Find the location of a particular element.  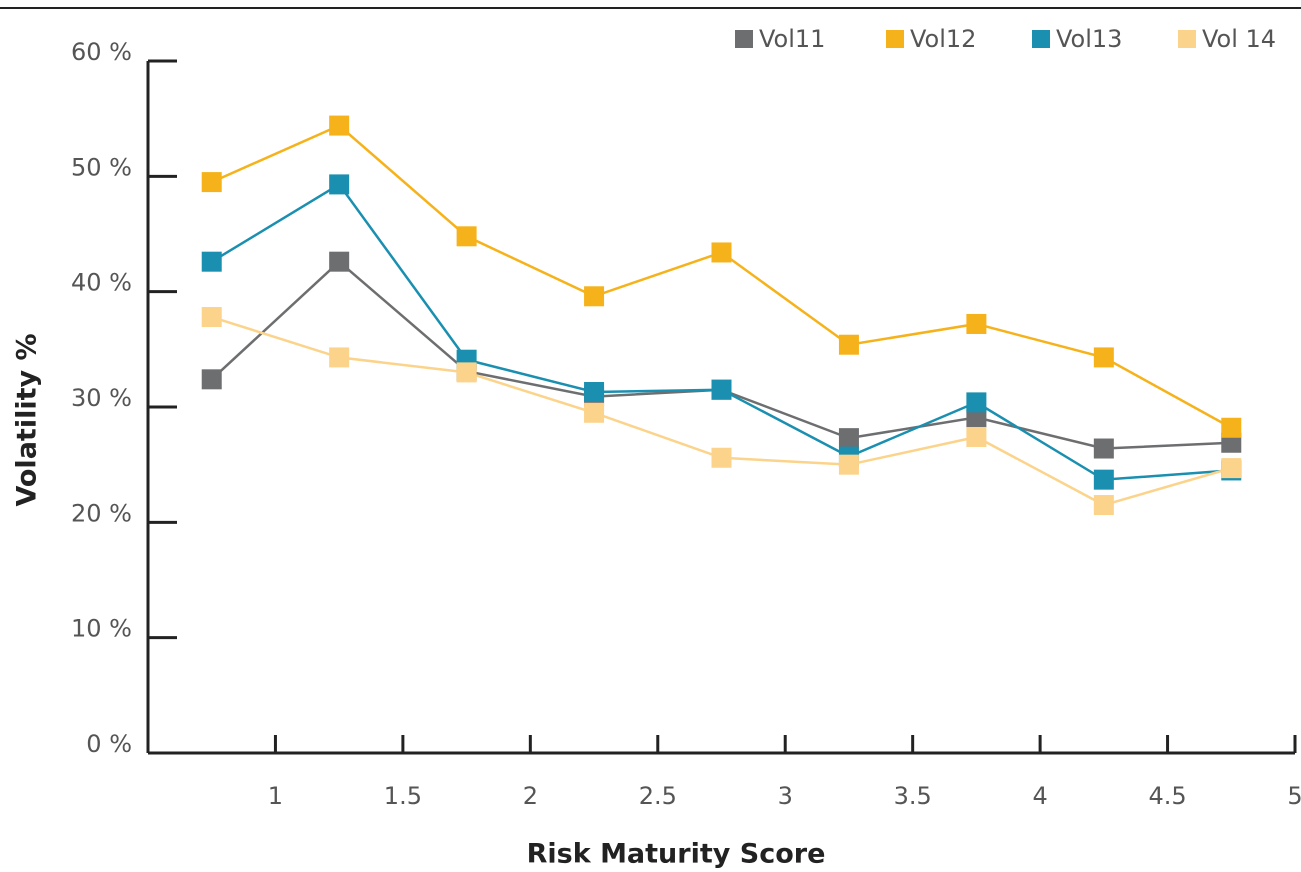

y-tick-label: 50 % is located at coordinates (101, 167).